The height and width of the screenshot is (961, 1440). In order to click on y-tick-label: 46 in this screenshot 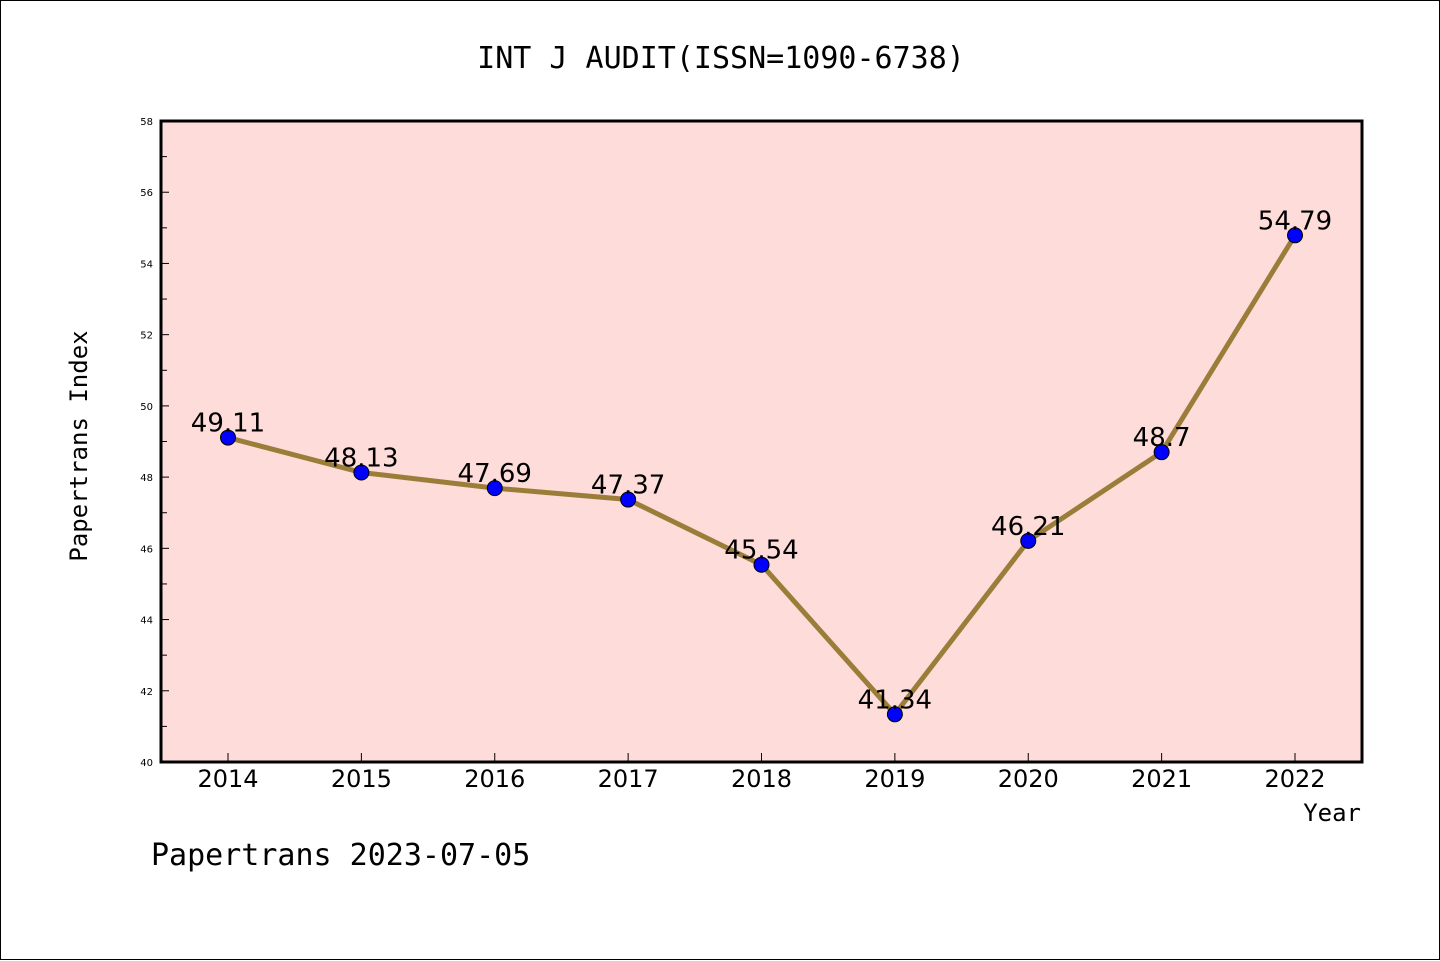, I will do `click(146, 549)`.